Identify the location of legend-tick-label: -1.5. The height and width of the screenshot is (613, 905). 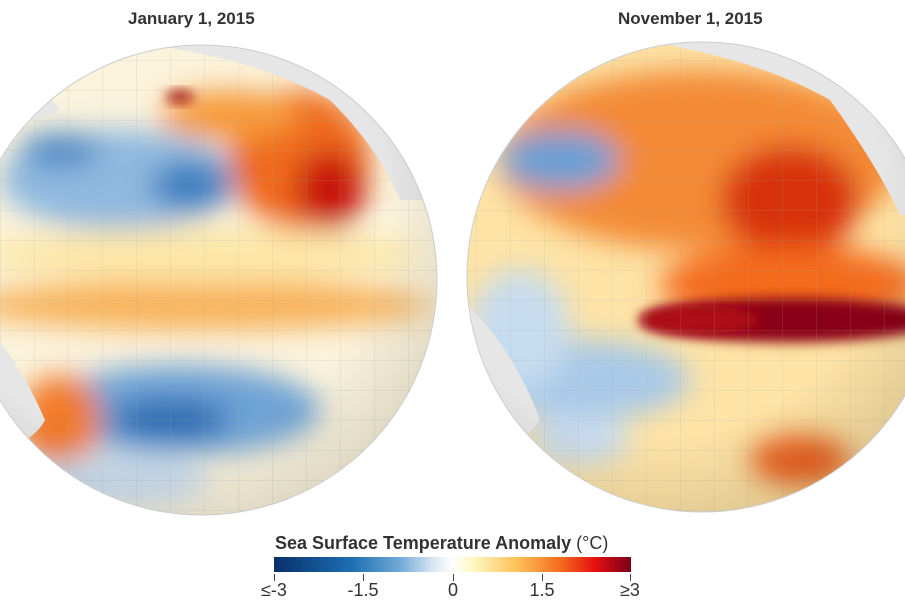
(363, 590).